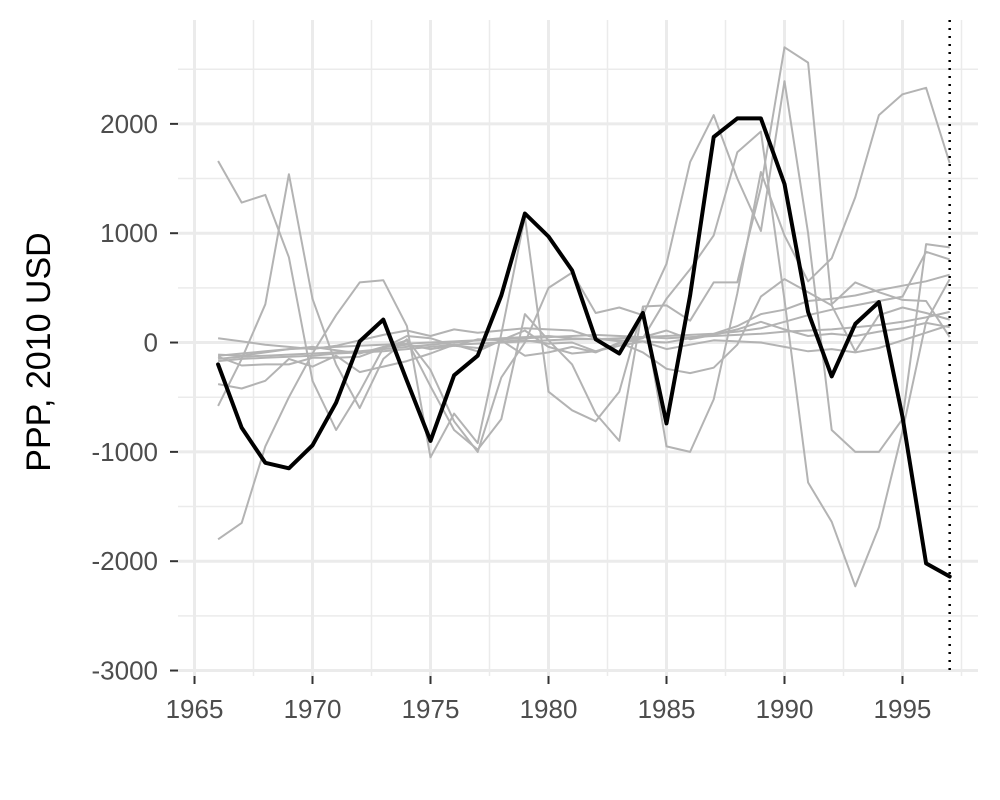 Image resolution: width=1000 pixels, height=800 pixels. What do you see at coordinates (129, 124) in the screenshot?
I see `y-tick-label: 2000` at bounding box center [129, 124].